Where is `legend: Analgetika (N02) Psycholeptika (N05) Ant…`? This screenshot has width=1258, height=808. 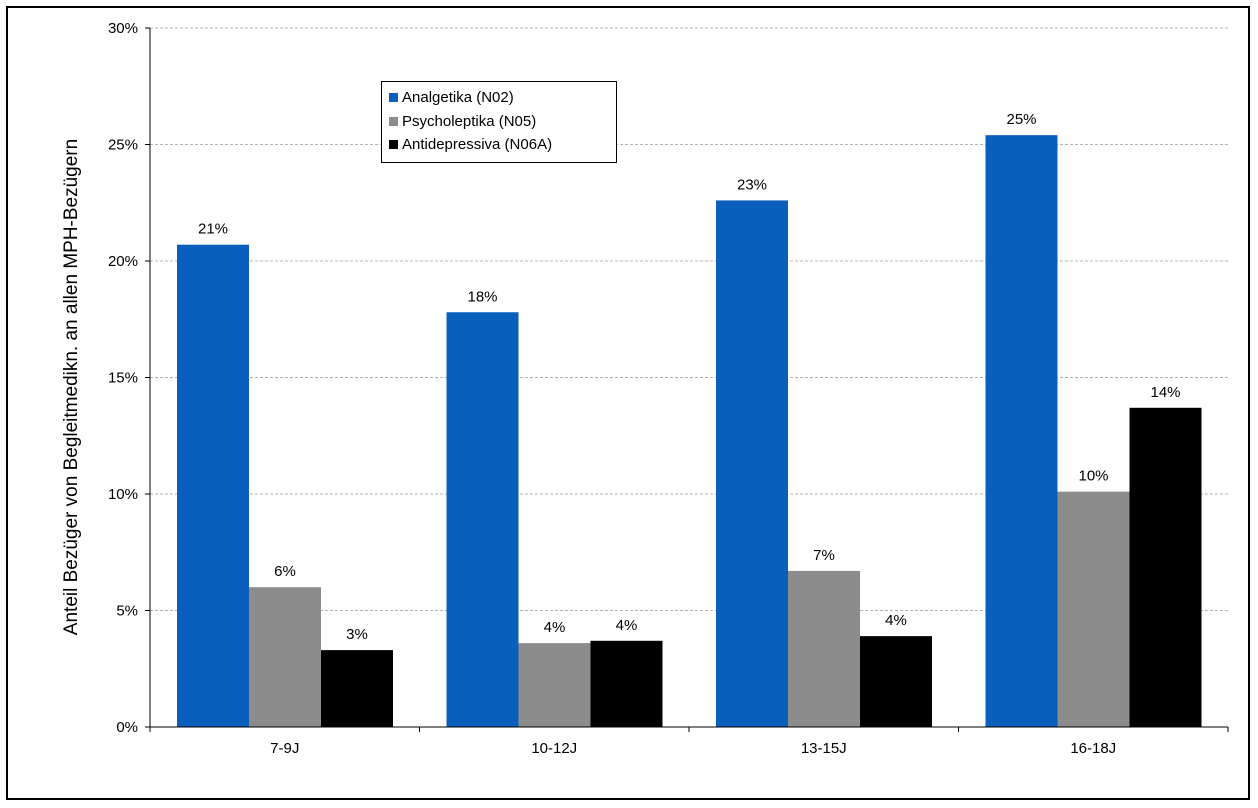 legend: Analgetika (N02) Psycholeptika (N05) Ant… is located at coordinates (499, 122).